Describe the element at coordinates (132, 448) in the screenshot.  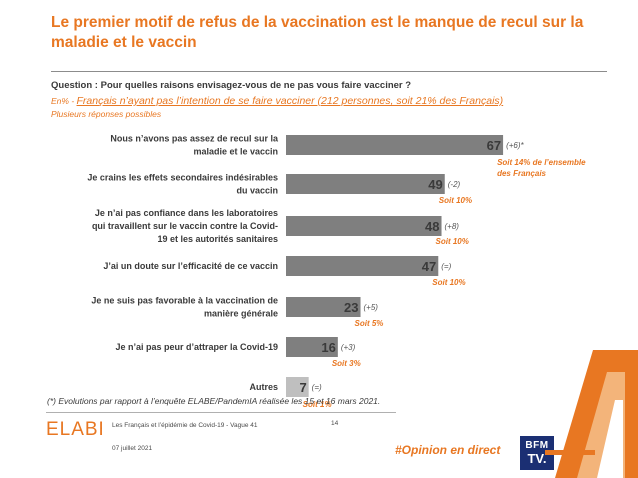
I see `publication-date: 07 juillet 2021` at that location.